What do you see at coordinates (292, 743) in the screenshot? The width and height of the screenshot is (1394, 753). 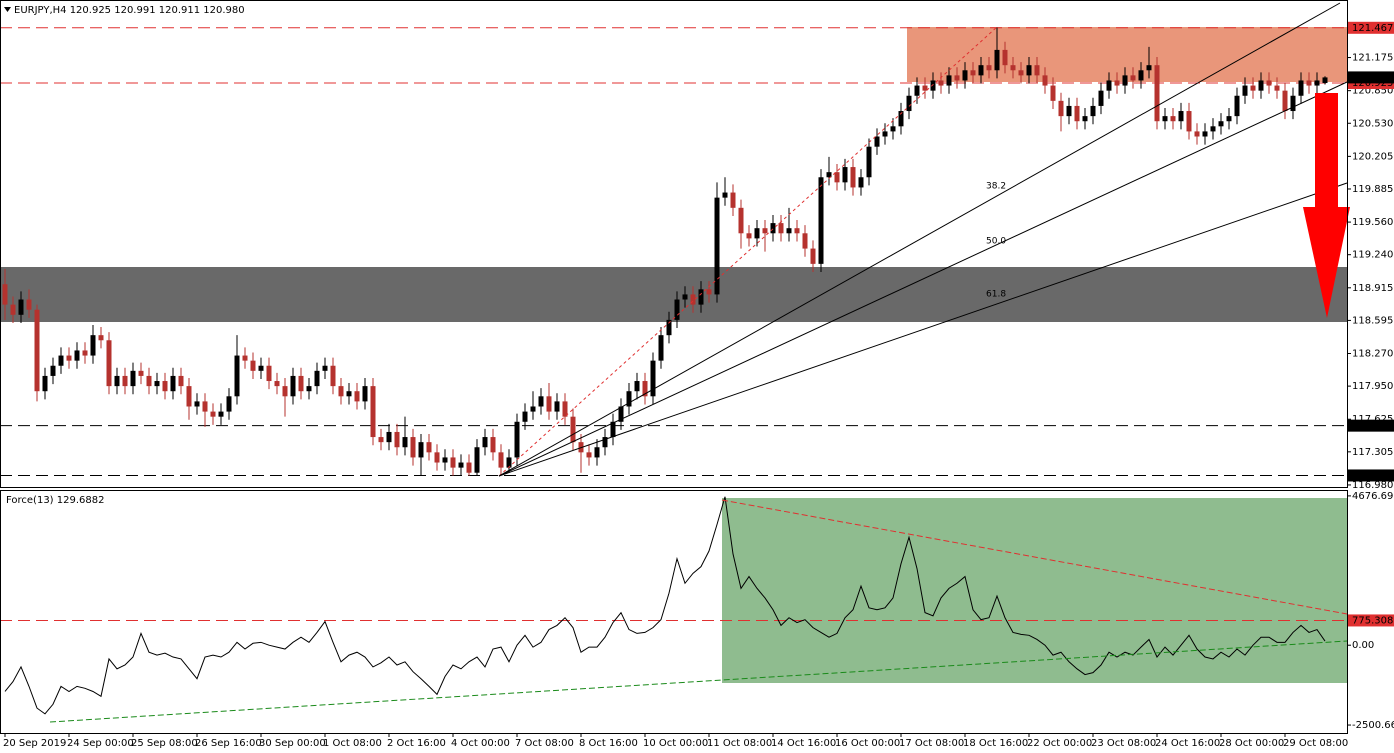 I see `x-tick-label: 30 Sep 00:00` at bounding box center [292, 743].